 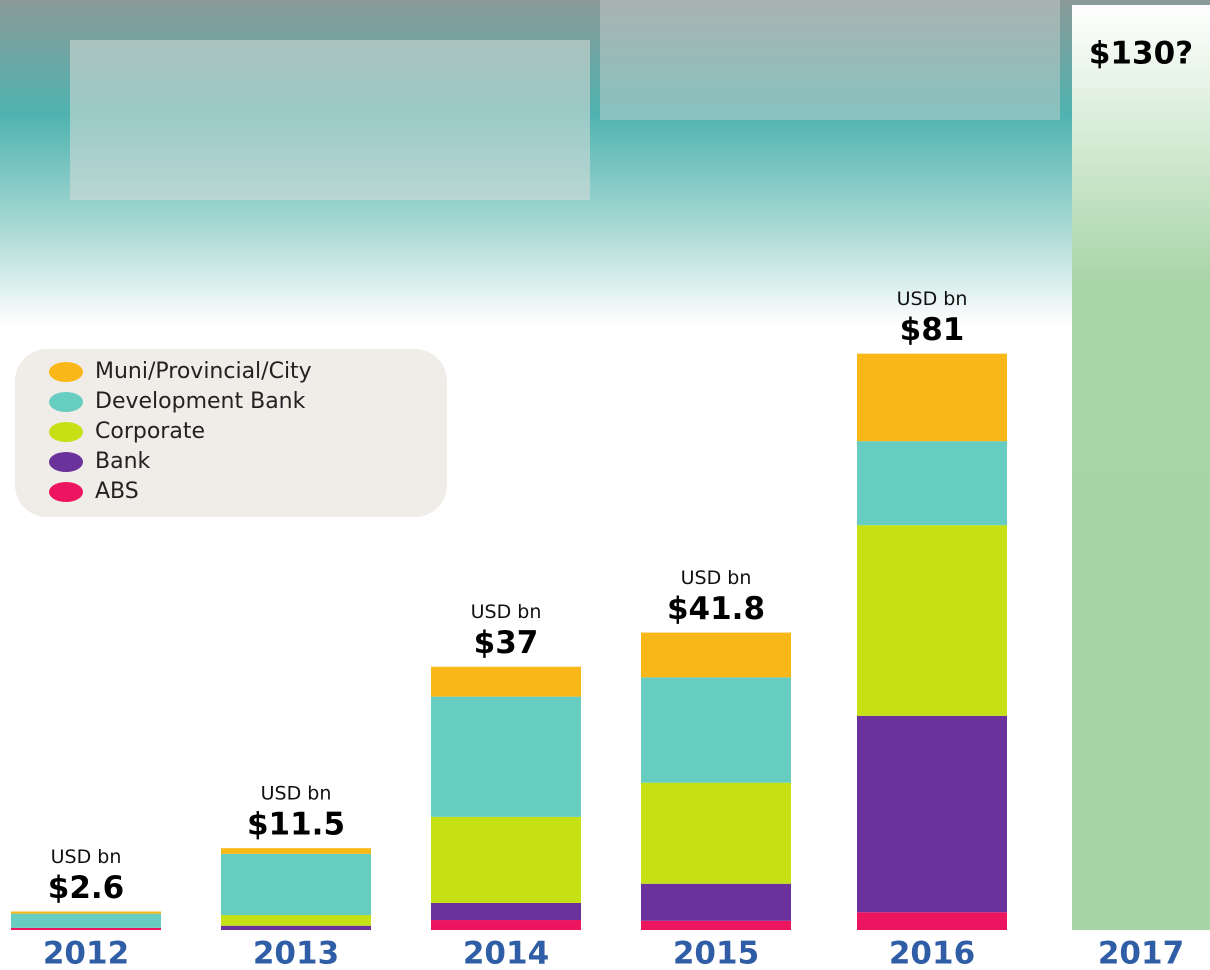 I want to click on x-tick-label: 2016, so click(x=932, y=953).